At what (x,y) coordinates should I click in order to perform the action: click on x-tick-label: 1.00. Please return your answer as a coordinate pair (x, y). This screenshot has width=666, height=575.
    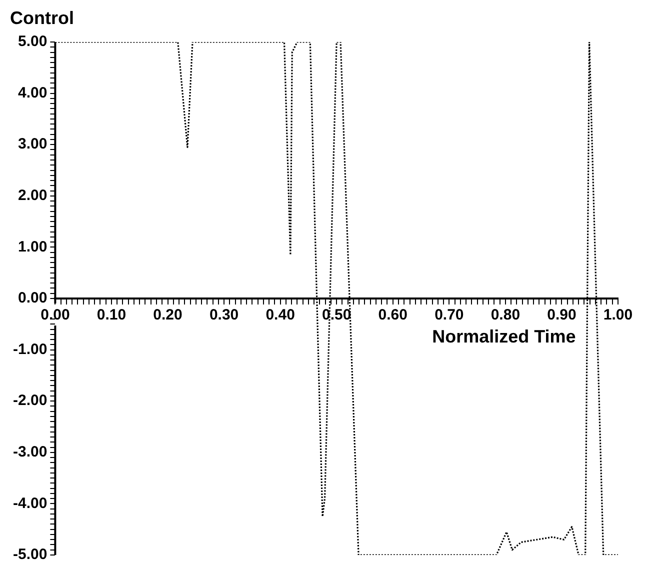
    Looking at the image, I should click on (618, 315).